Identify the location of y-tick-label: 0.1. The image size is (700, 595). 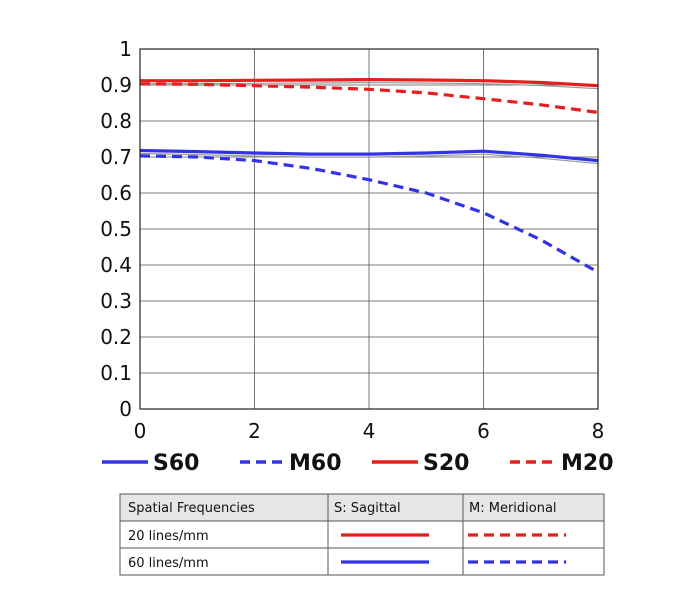
(116, 373).